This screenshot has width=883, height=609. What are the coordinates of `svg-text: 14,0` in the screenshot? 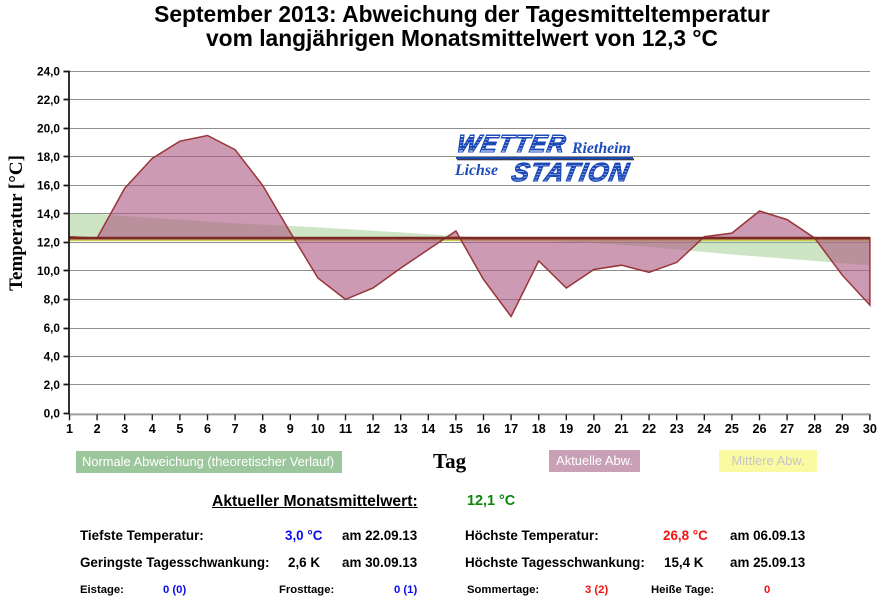 It's located at (48, 214).